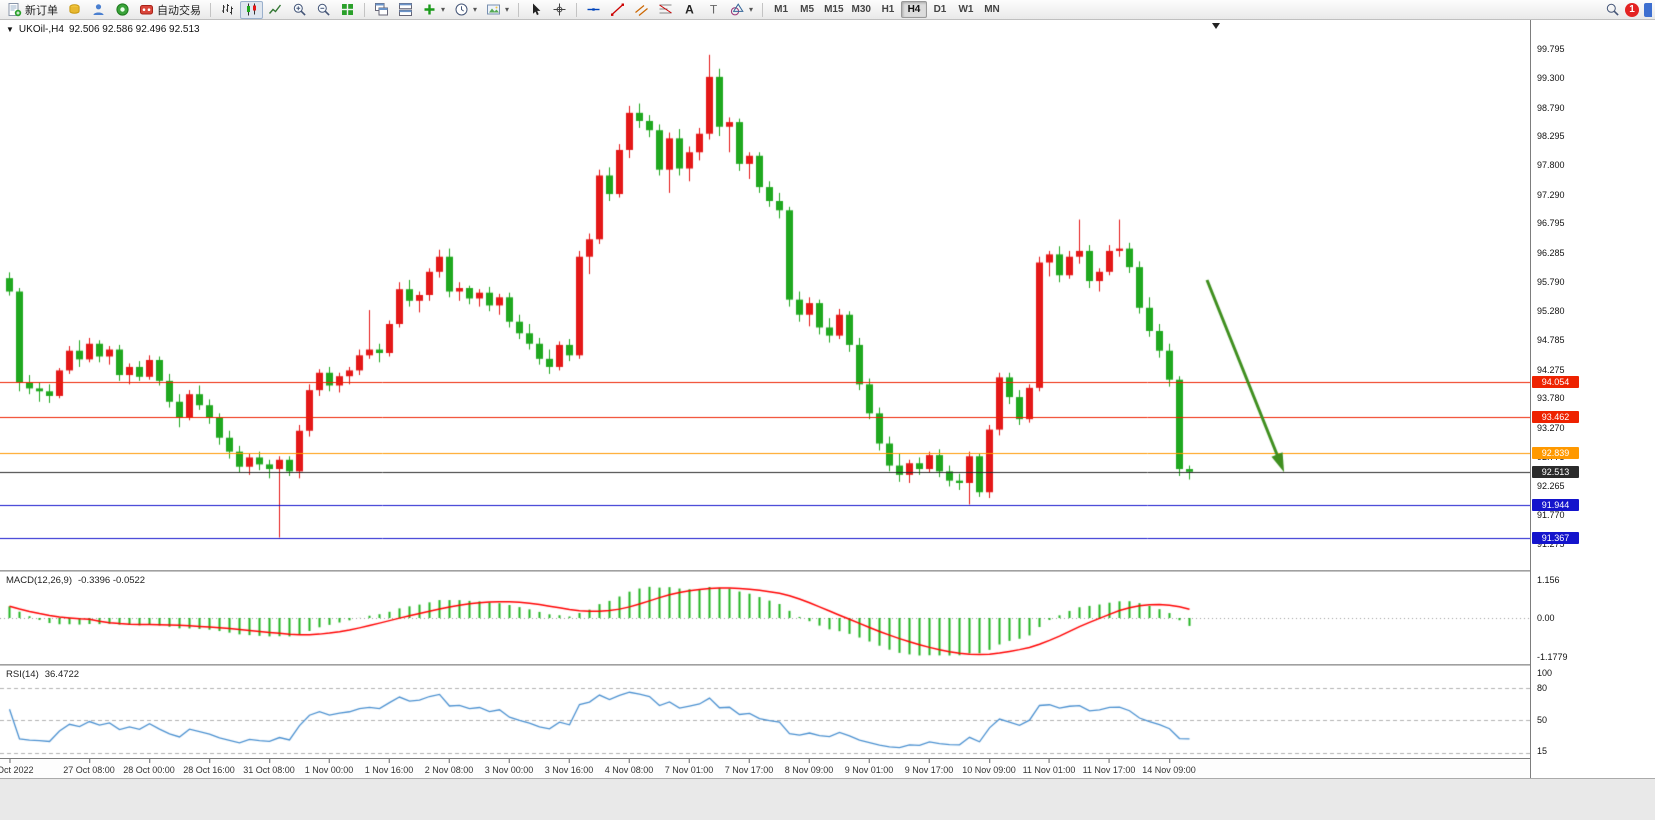 Image resolution: width=1655 pixels, height=820 pixels. I want to click on autotrading-icon, so click(146, 9).